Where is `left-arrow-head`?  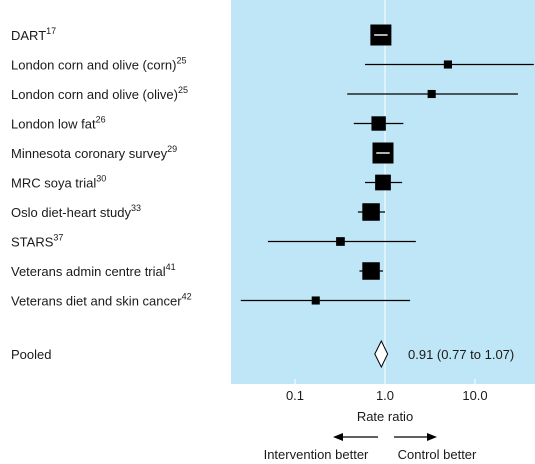
left-arrow-head is located at coordinates (338, 437).